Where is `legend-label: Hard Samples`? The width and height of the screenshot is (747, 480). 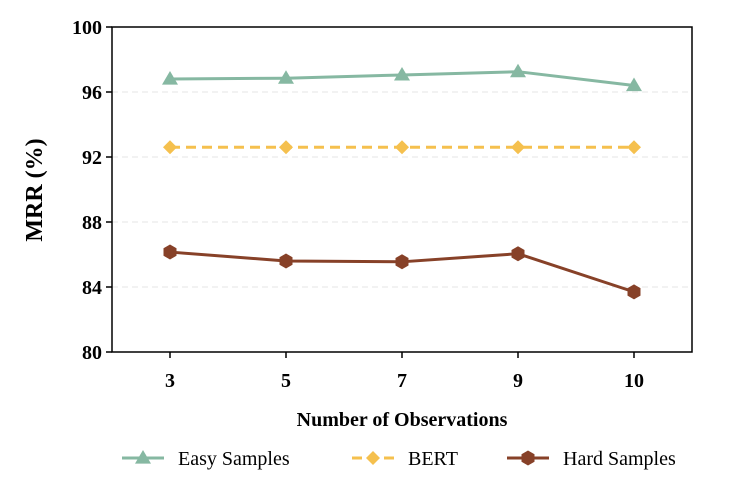
legend-label: Hard Samples is located at coordinates (619, 459).